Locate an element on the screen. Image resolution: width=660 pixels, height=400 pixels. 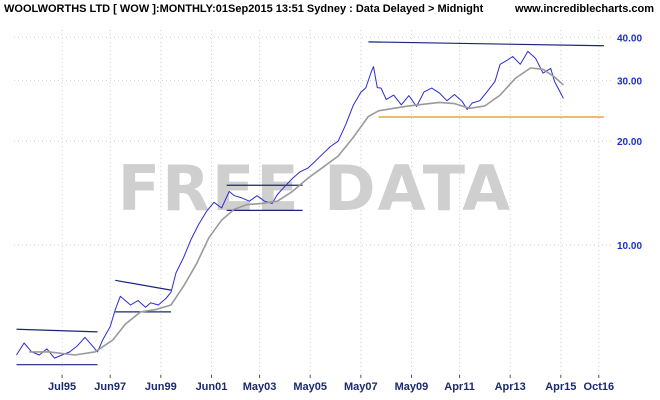
y-tick-label: 10.00 is located at coordinates (629, 246).